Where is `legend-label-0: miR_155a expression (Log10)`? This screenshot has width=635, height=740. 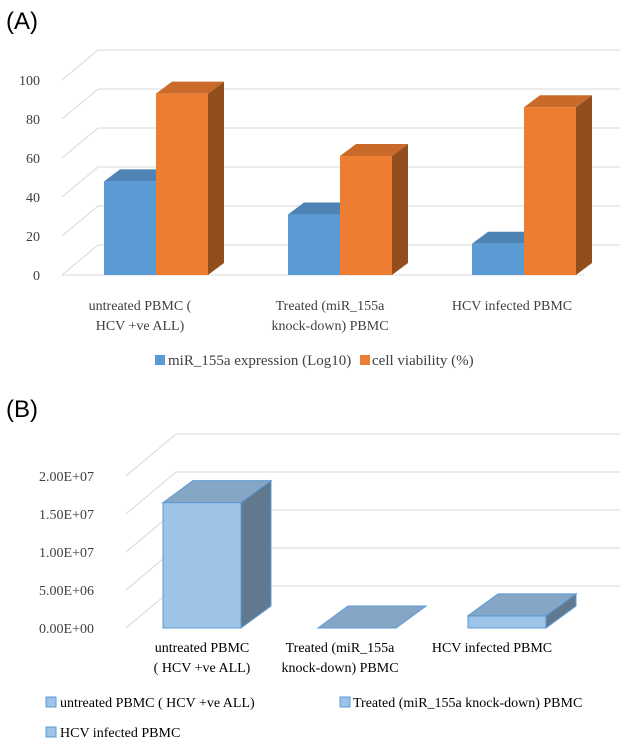
legend-label-0: miR_155a expression (Log10) is located at coordinates (259, 361).